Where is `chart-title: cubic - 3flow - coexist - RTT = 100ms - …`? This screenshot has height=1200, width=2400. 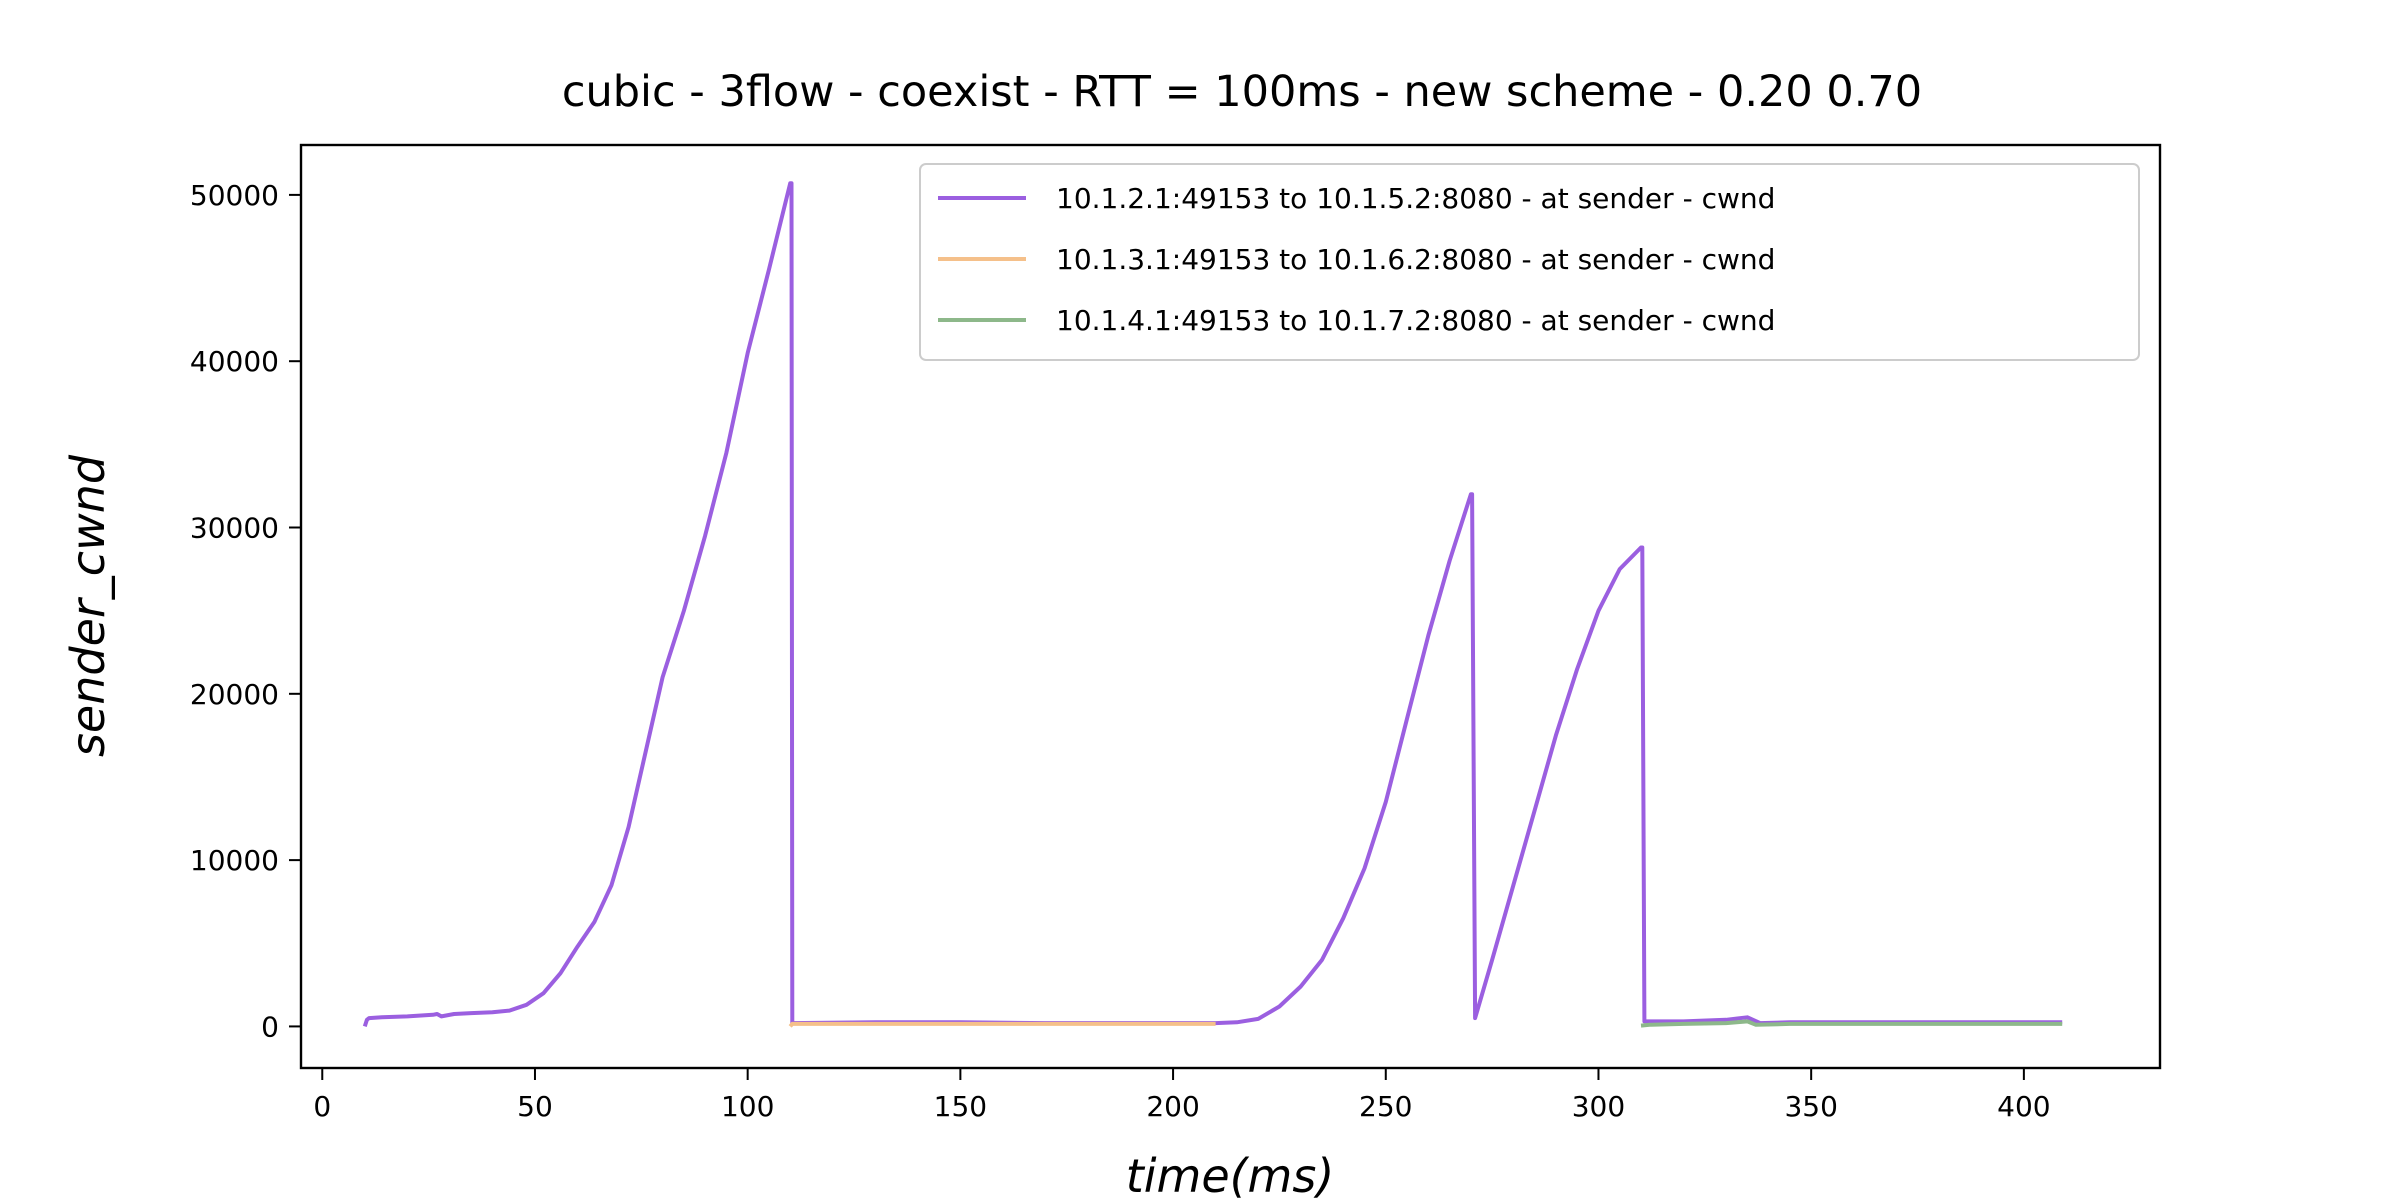 chart-title: cubic - 3flow - coexist - RTT = 100ms - … is located at coordinates (1242, 92).